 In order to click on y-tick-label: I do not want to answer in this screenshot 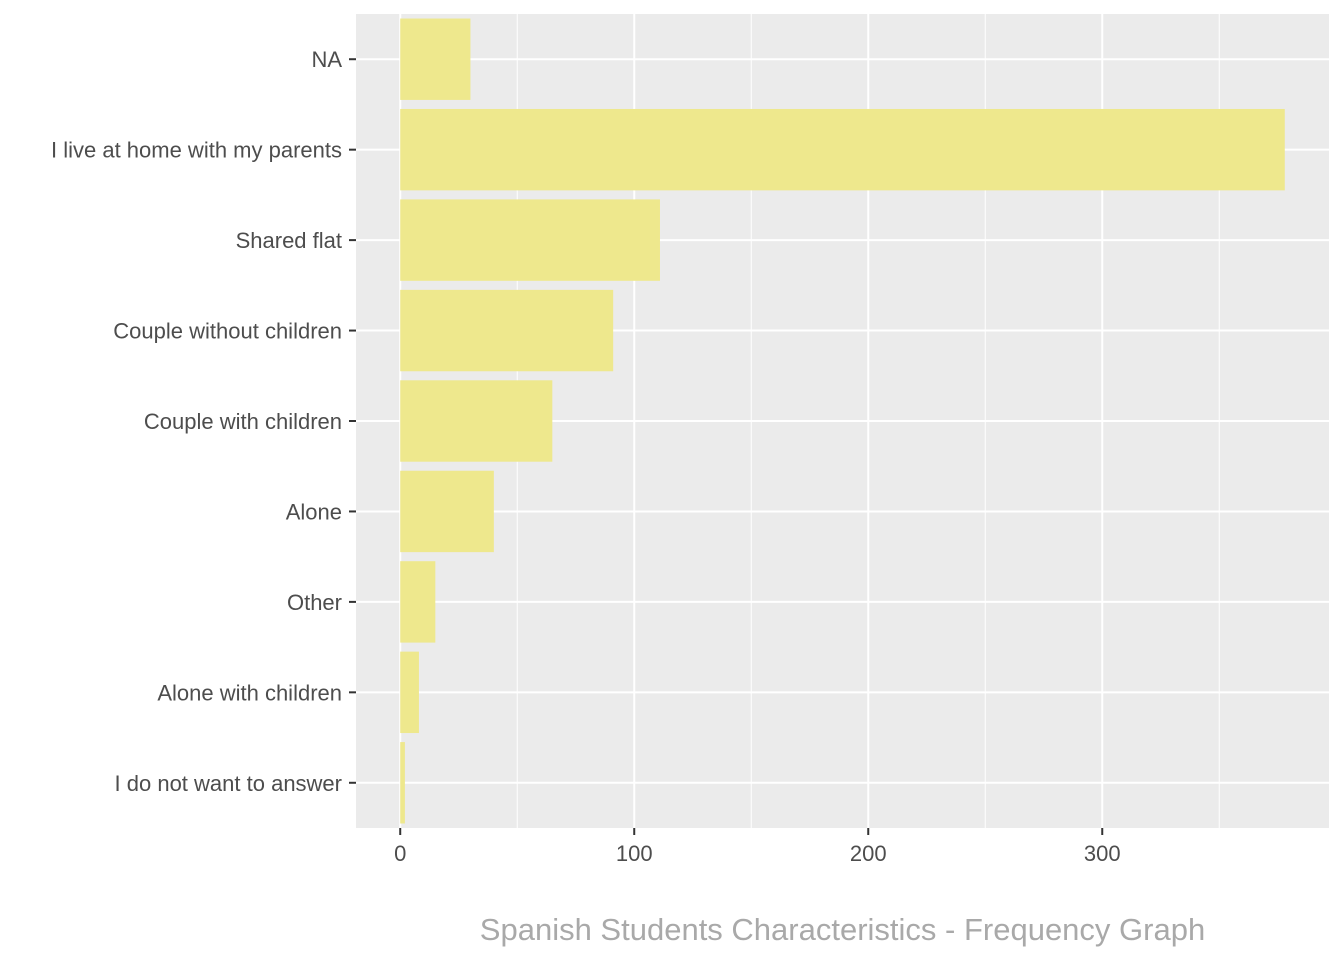, I will do `click(228, 783)`.